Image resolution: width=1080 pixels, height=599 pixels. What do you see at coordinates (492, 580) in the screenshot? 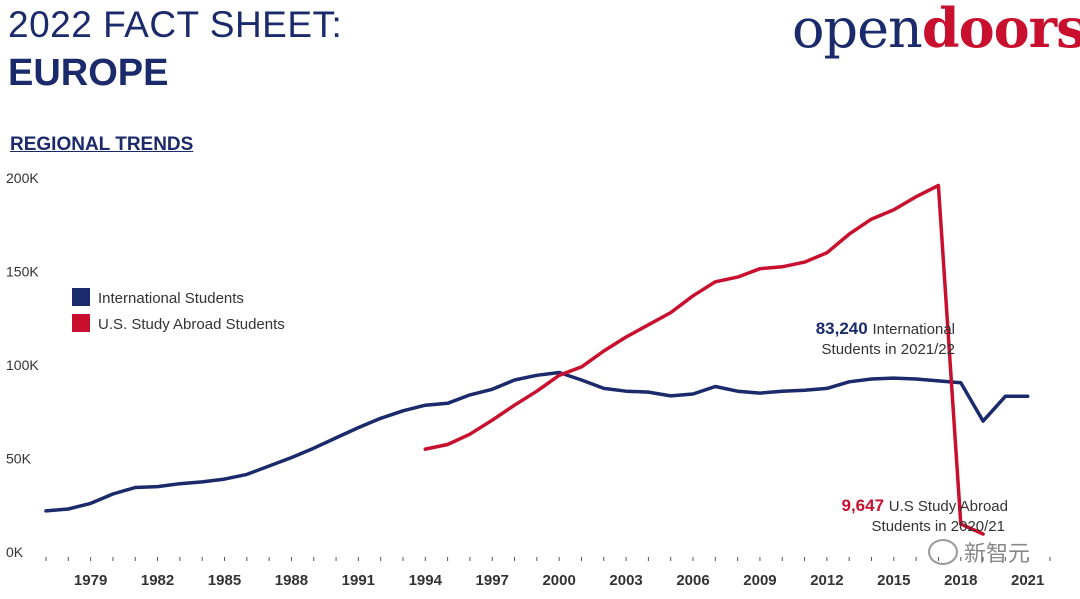
I see `x-tick-label: 1997` at bounding box center [492, 580].